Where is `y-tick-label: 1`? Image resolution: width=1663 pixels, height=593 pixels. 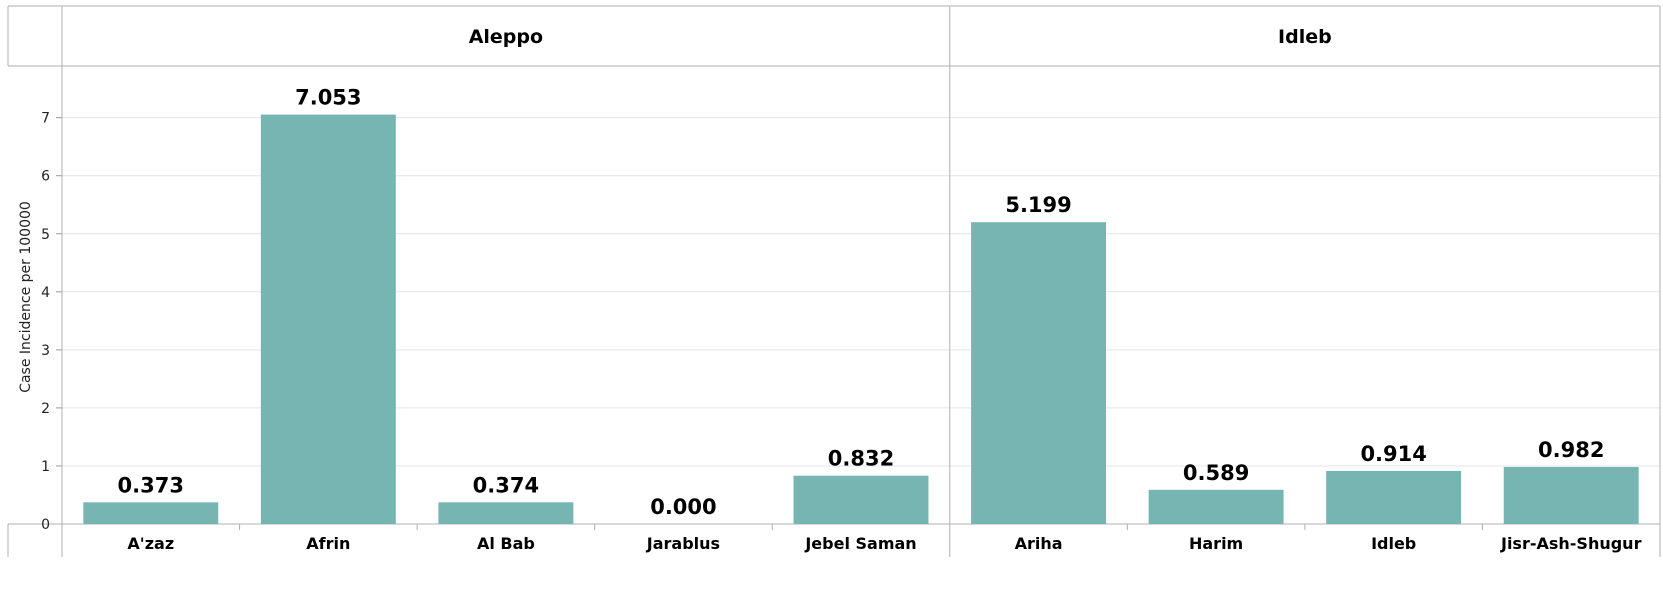 y-tick-label: 1 is located at coordinates (45, 467).